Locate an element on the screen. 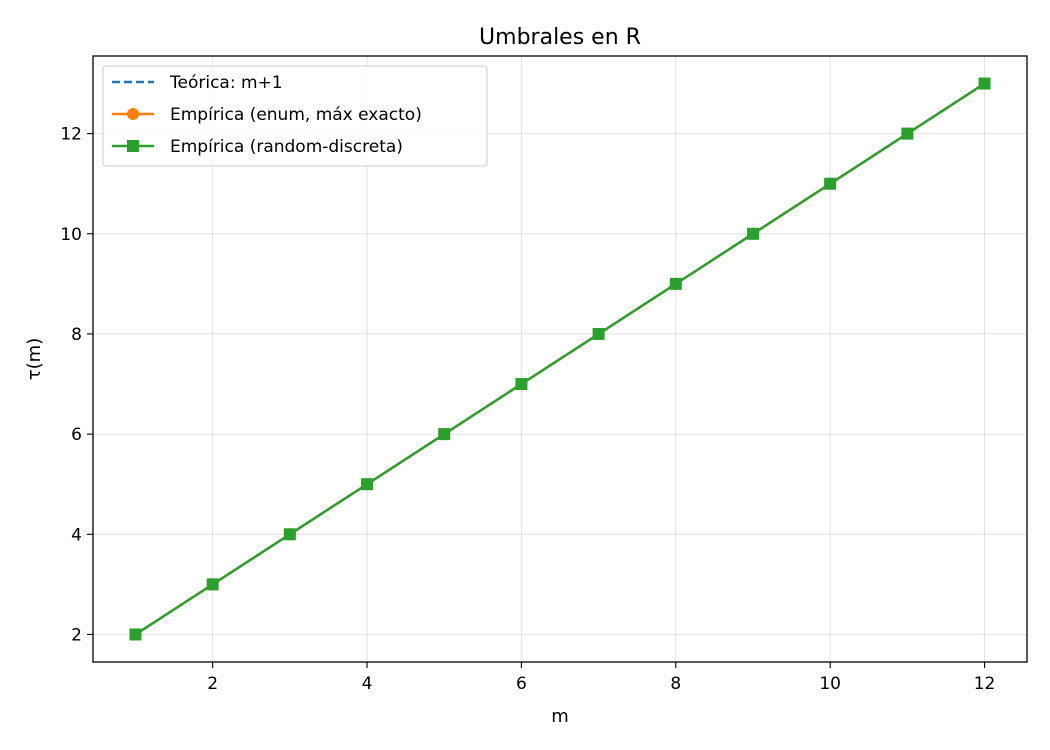 The image size is (1050, 750). y-tick-label: 10 is located at coordinates (71, 235).